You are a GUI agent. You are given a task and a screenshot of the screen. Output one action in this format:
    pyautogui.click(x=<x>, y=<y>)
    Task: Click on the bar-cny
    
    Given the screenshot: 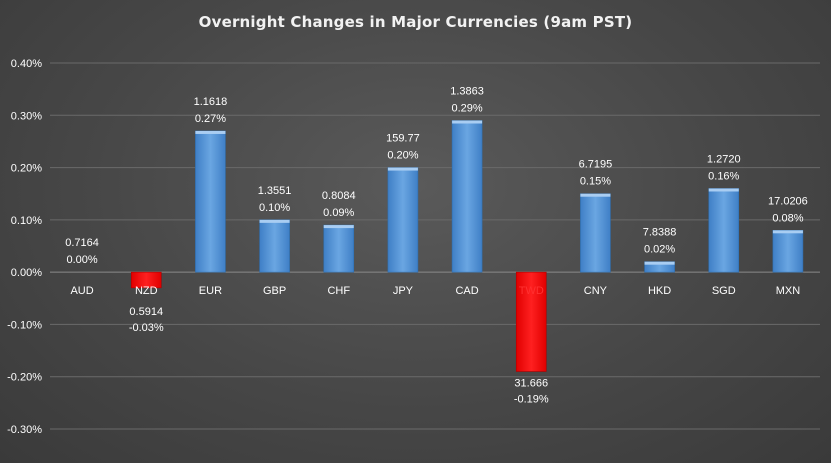 What is the action you would take?
    pyautogui.click(x=595, y=233)
    